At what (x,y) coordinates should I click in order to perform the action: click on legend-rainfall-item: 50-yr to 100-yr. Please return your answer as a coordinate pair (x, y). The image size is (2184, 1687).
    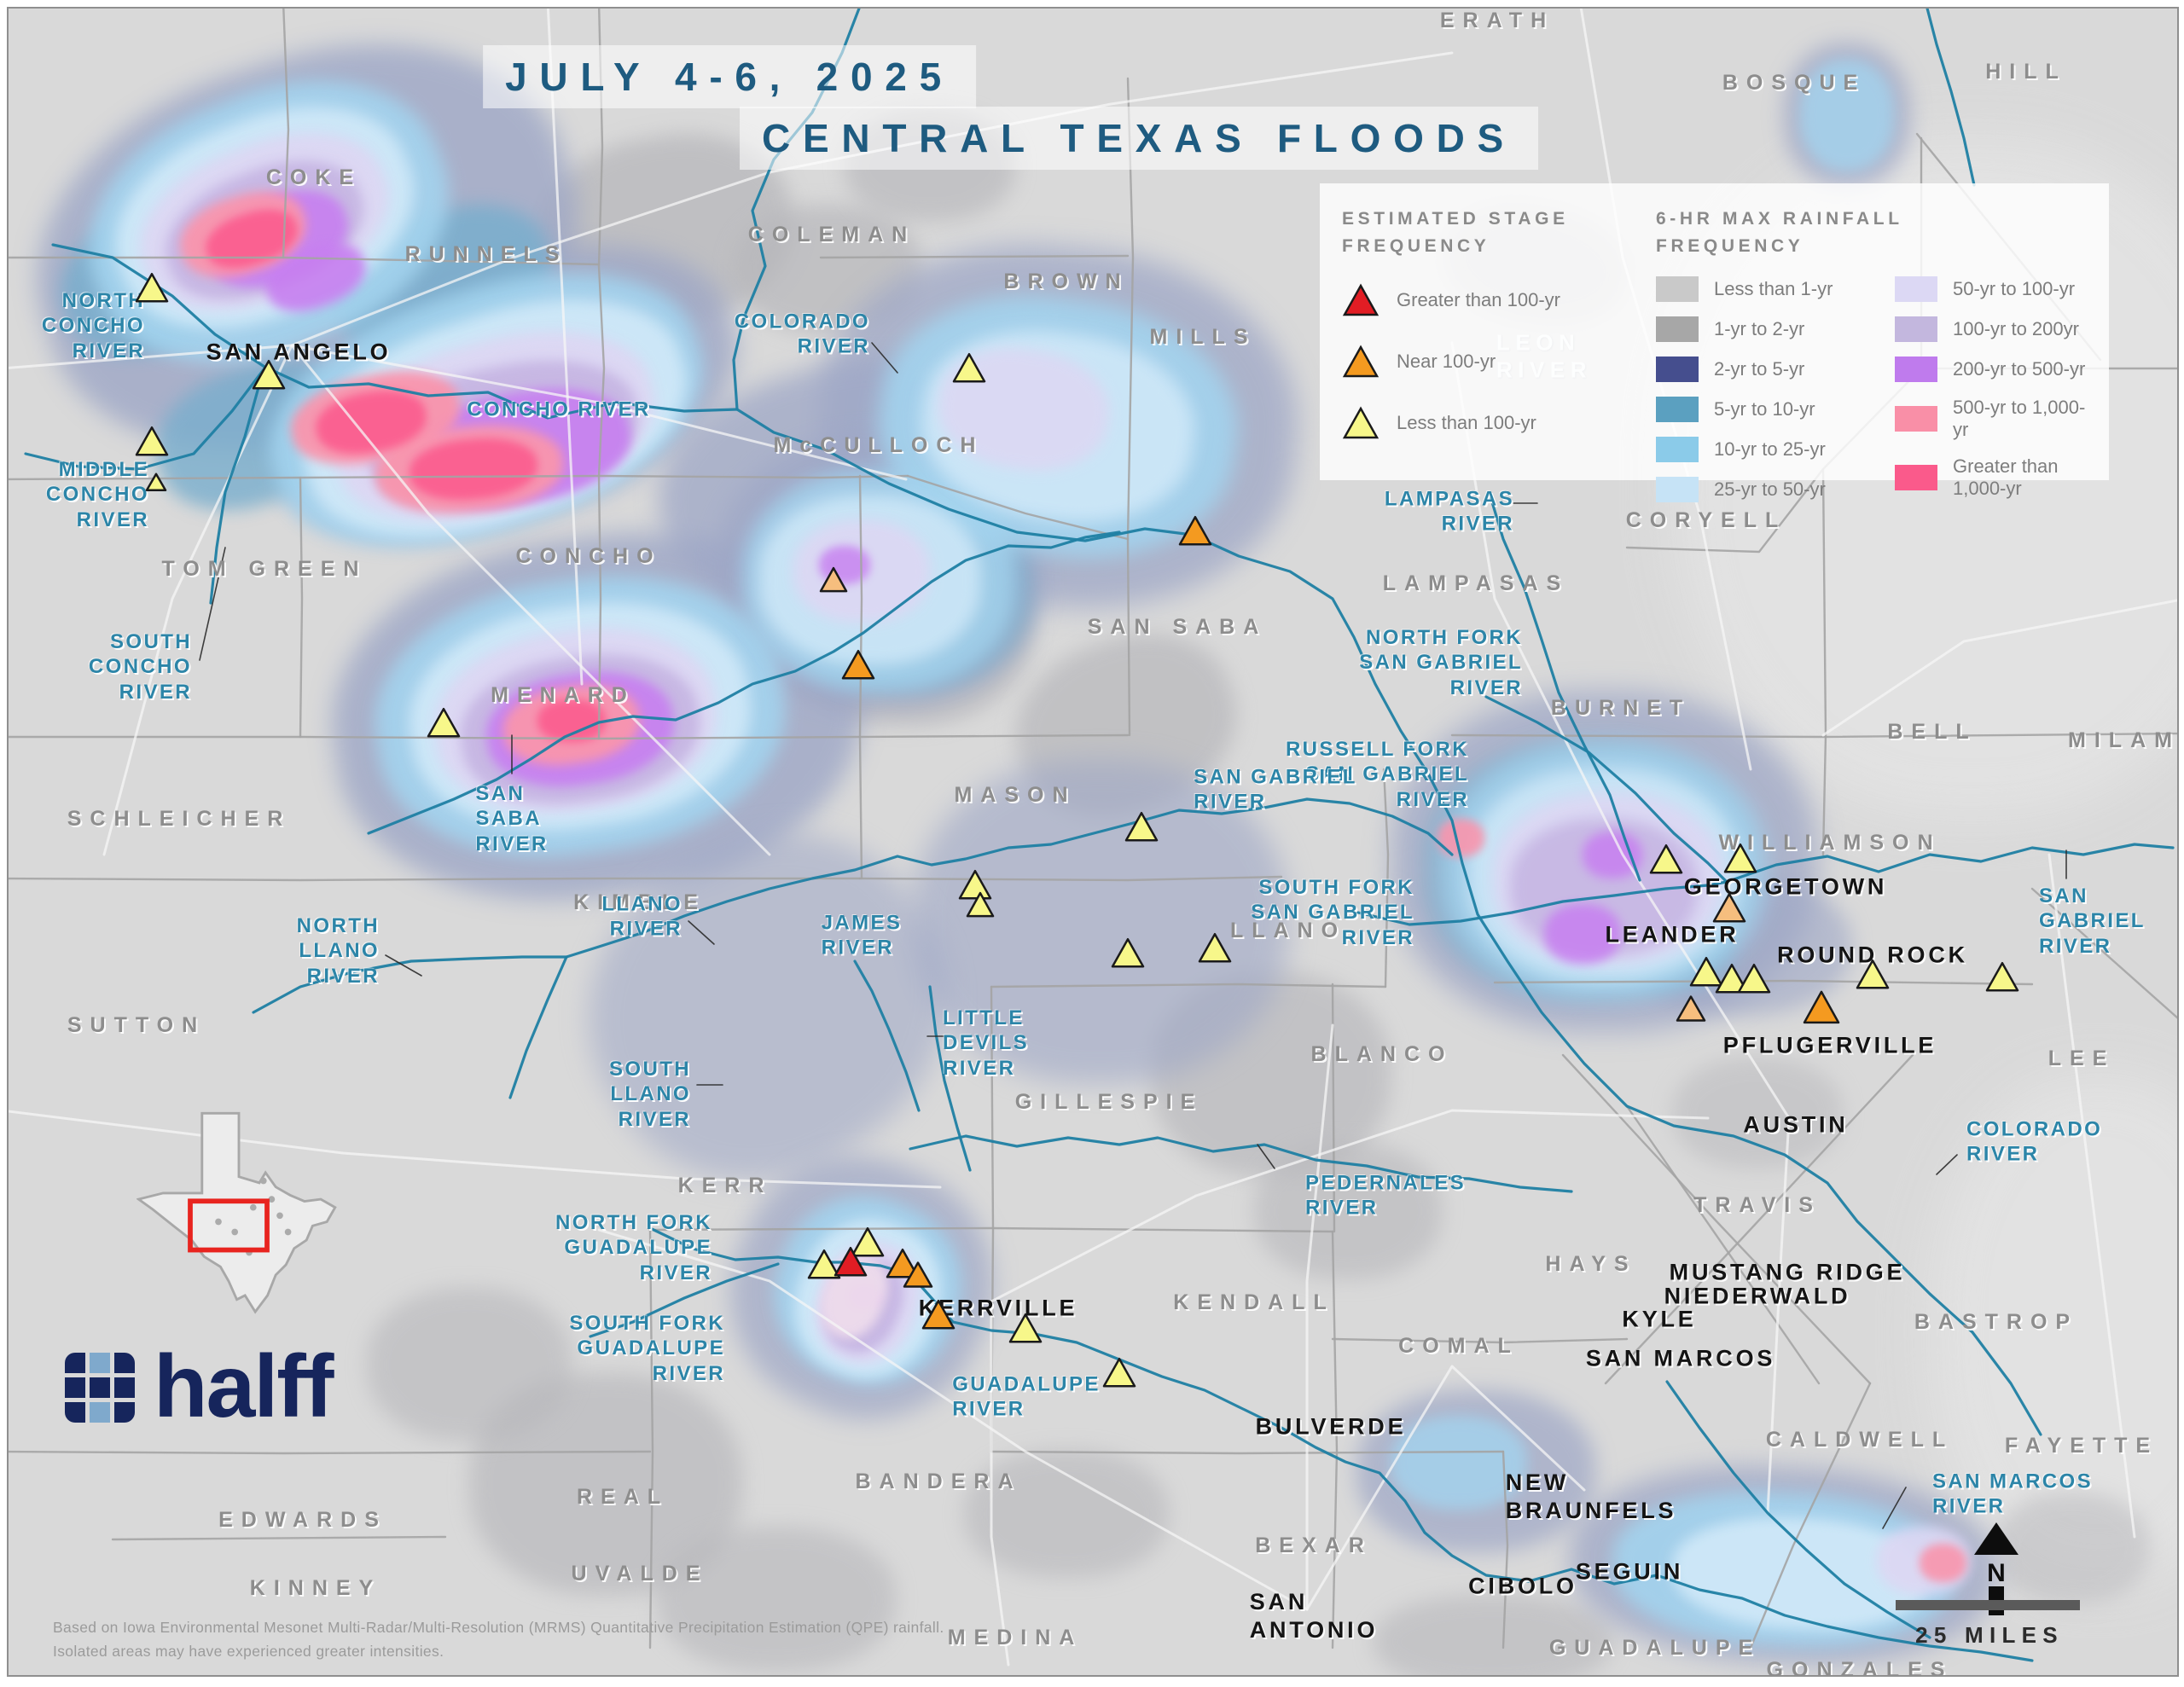
    Looking at the image, I should click on (1994, 289).